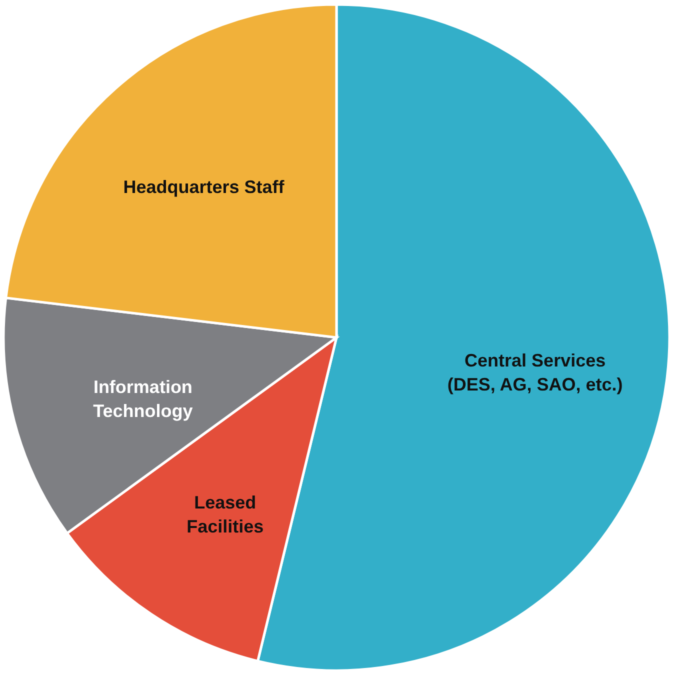 Image resolution: width=673 pixels, height=675 pixels. What do you see at coordinates (204, 186) in the screenshot?
I see `slice-label: Headquarters Staff` at bounding box center [204, 186].